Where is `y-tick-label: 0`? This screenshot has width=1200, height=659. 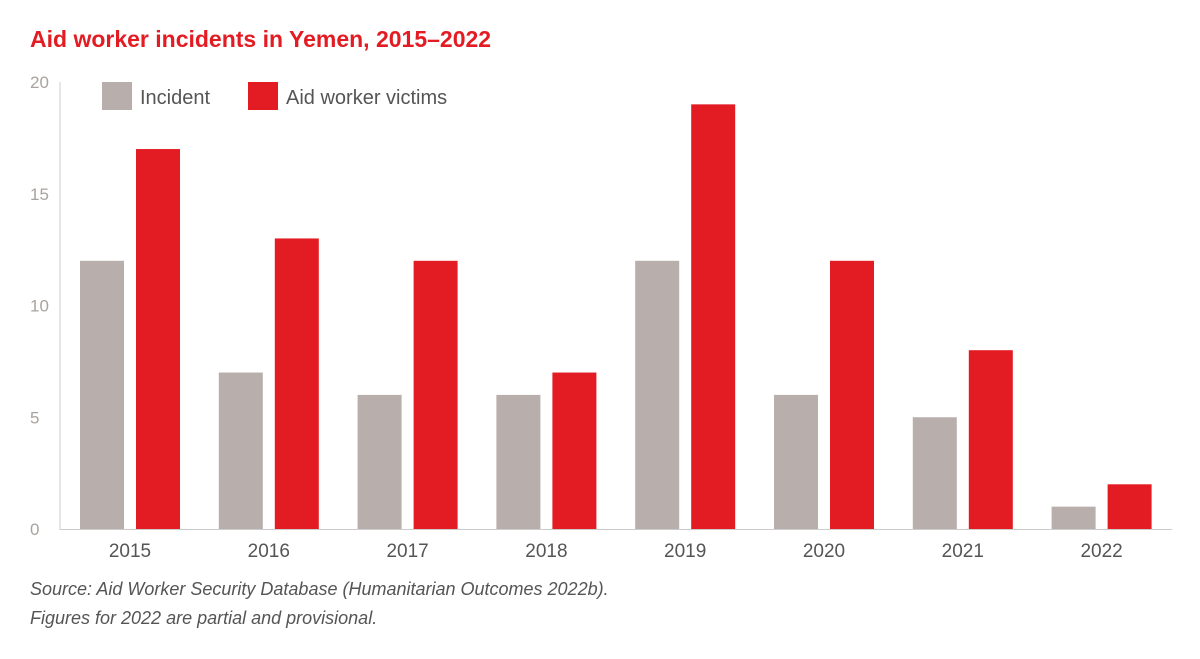
y-tick-label: 0 is located at coordinates (34, 529).